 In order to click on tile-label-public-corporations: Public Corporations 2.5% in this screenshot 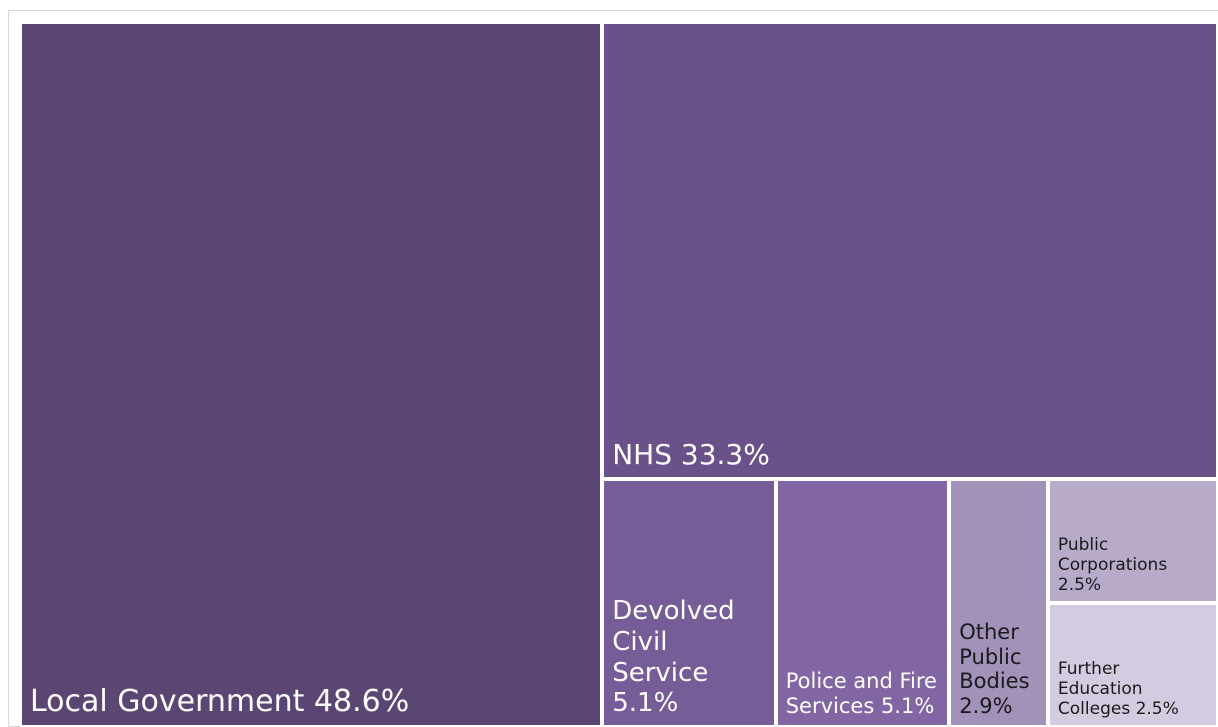, I will do `click(1112, 564)`.